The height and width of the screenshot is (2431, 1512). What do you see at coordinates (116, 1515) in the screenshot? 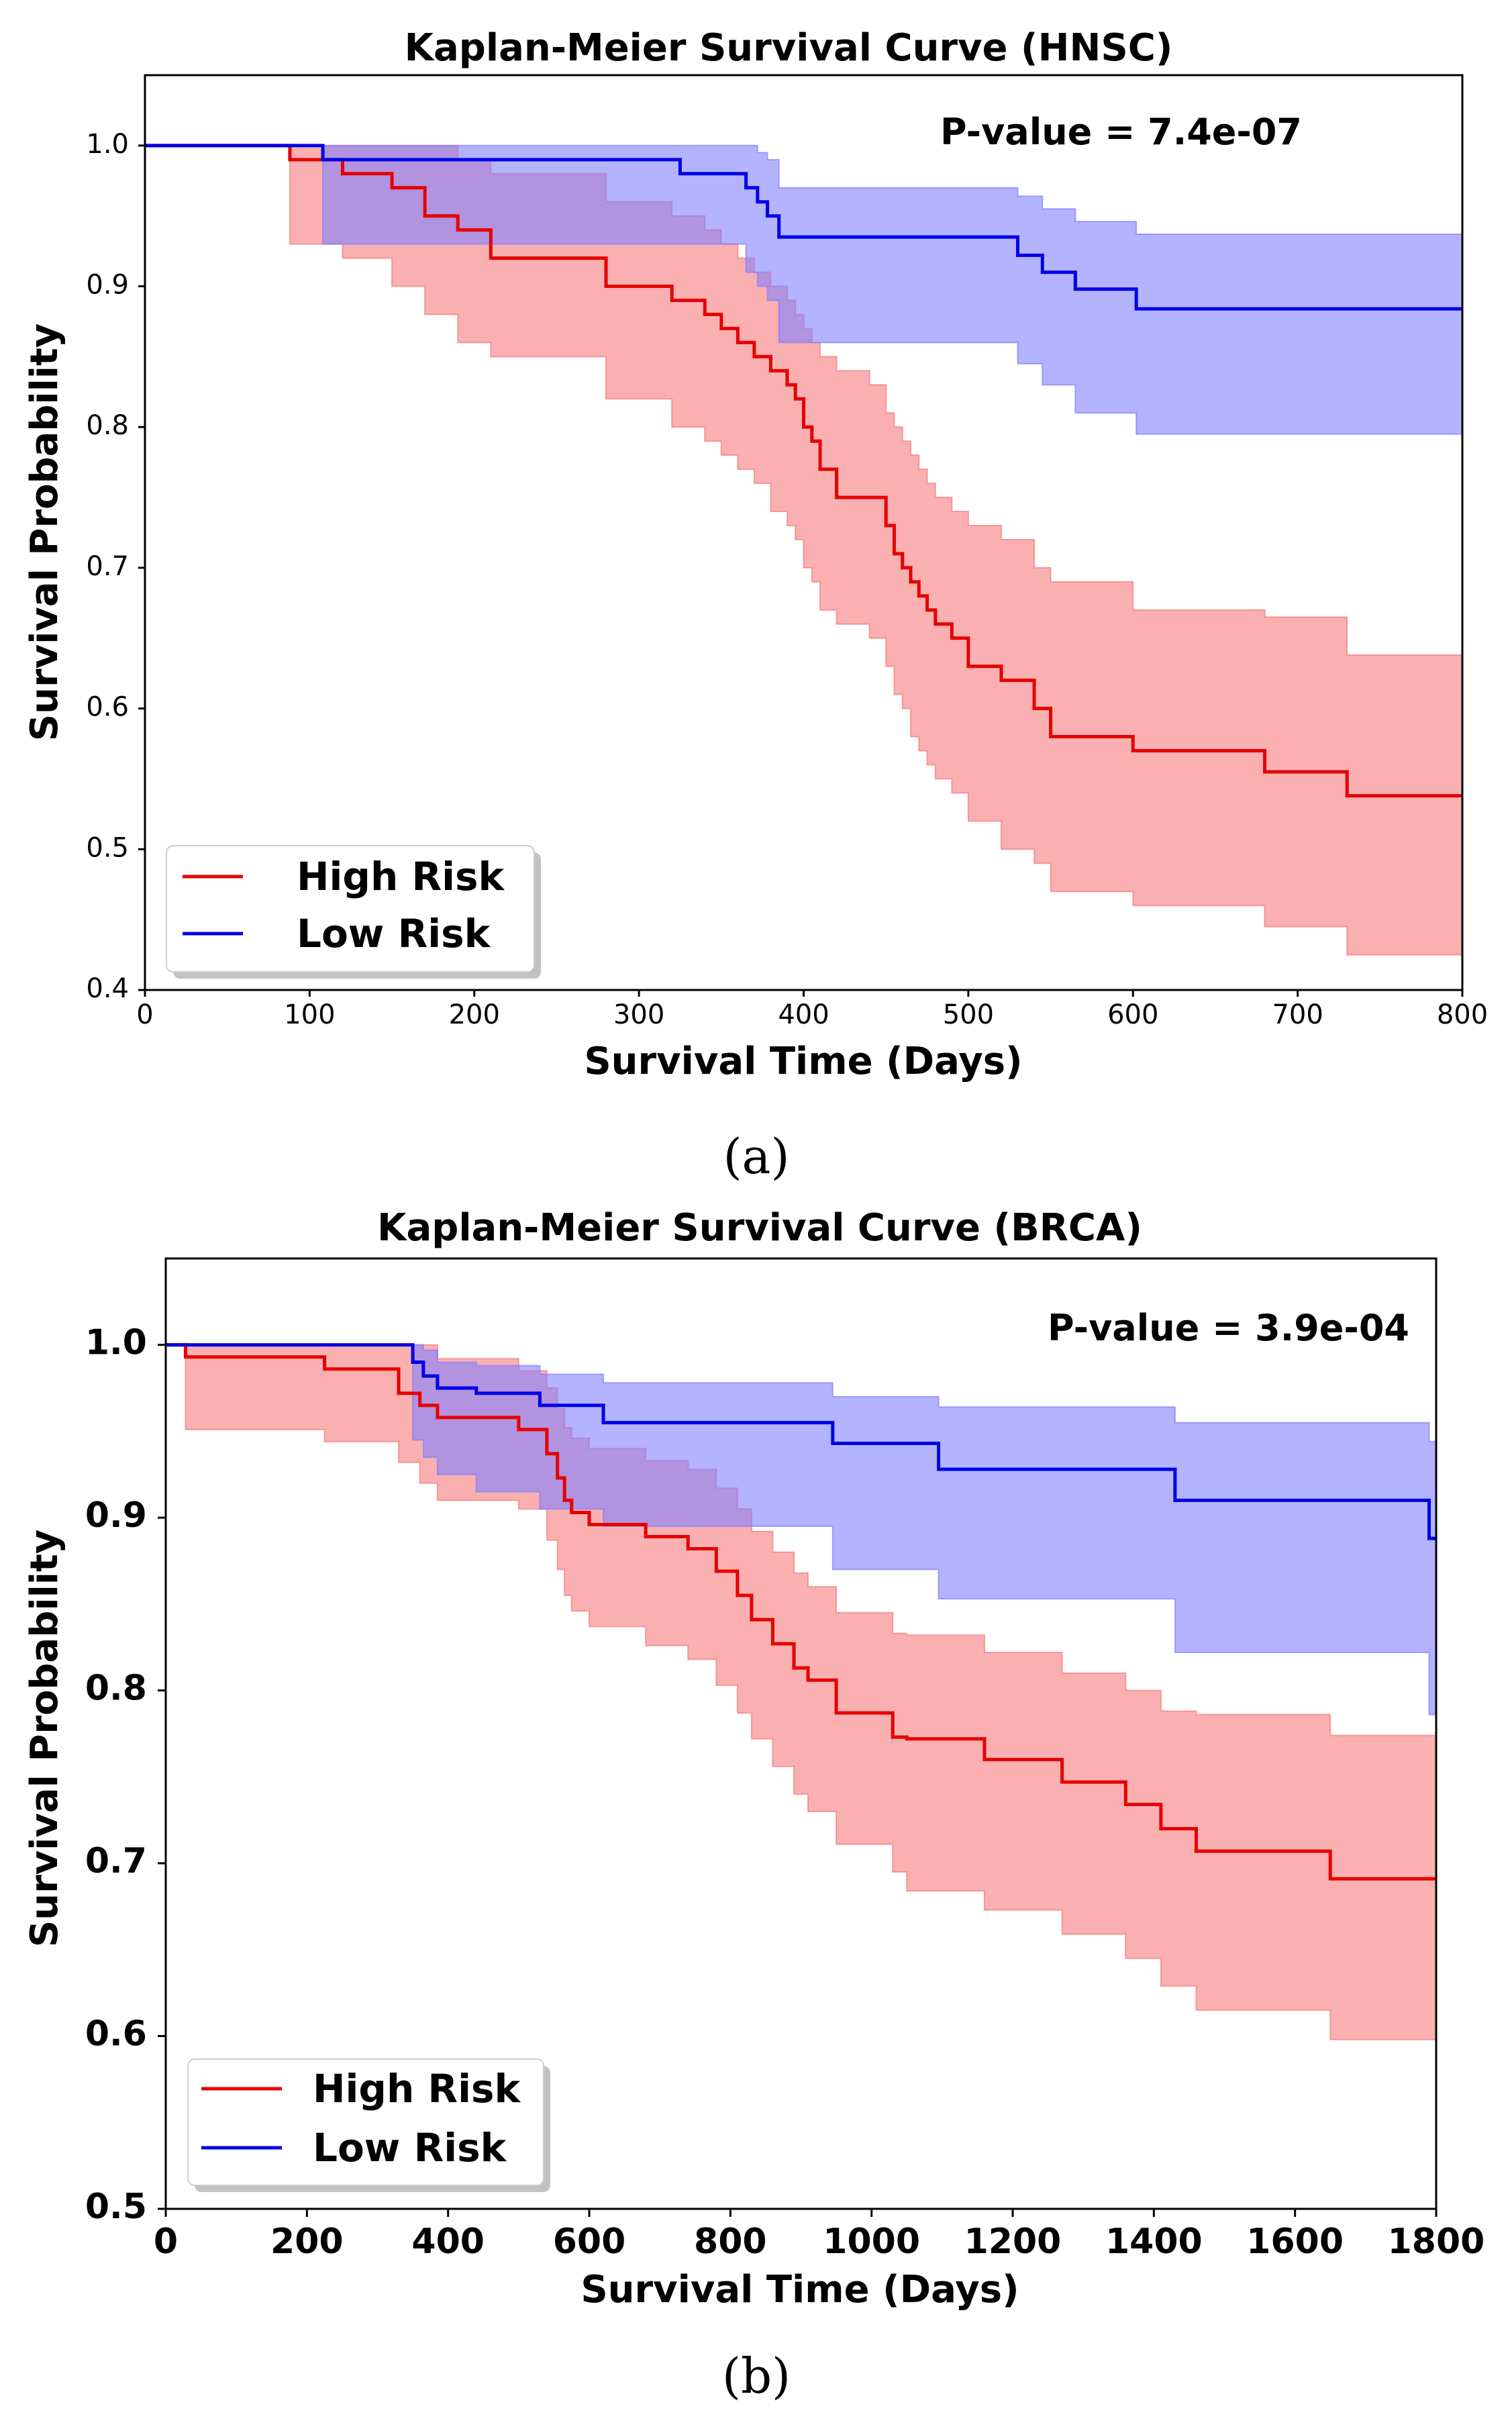
I see `chart-b-y-tick-label: 0.9` at bounding box center [116, 1515].